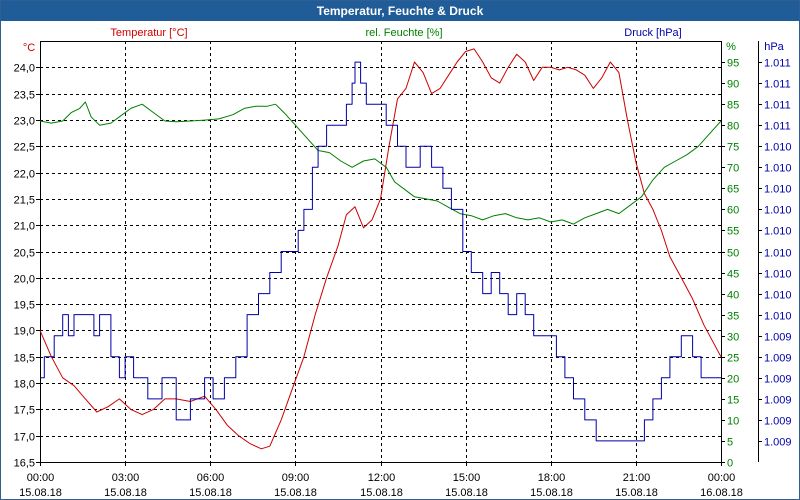  What do you see at coordinates (733, 422) in the screenshot?
I see `humidity-tick-label: 10` at bounding box center [733, 422].